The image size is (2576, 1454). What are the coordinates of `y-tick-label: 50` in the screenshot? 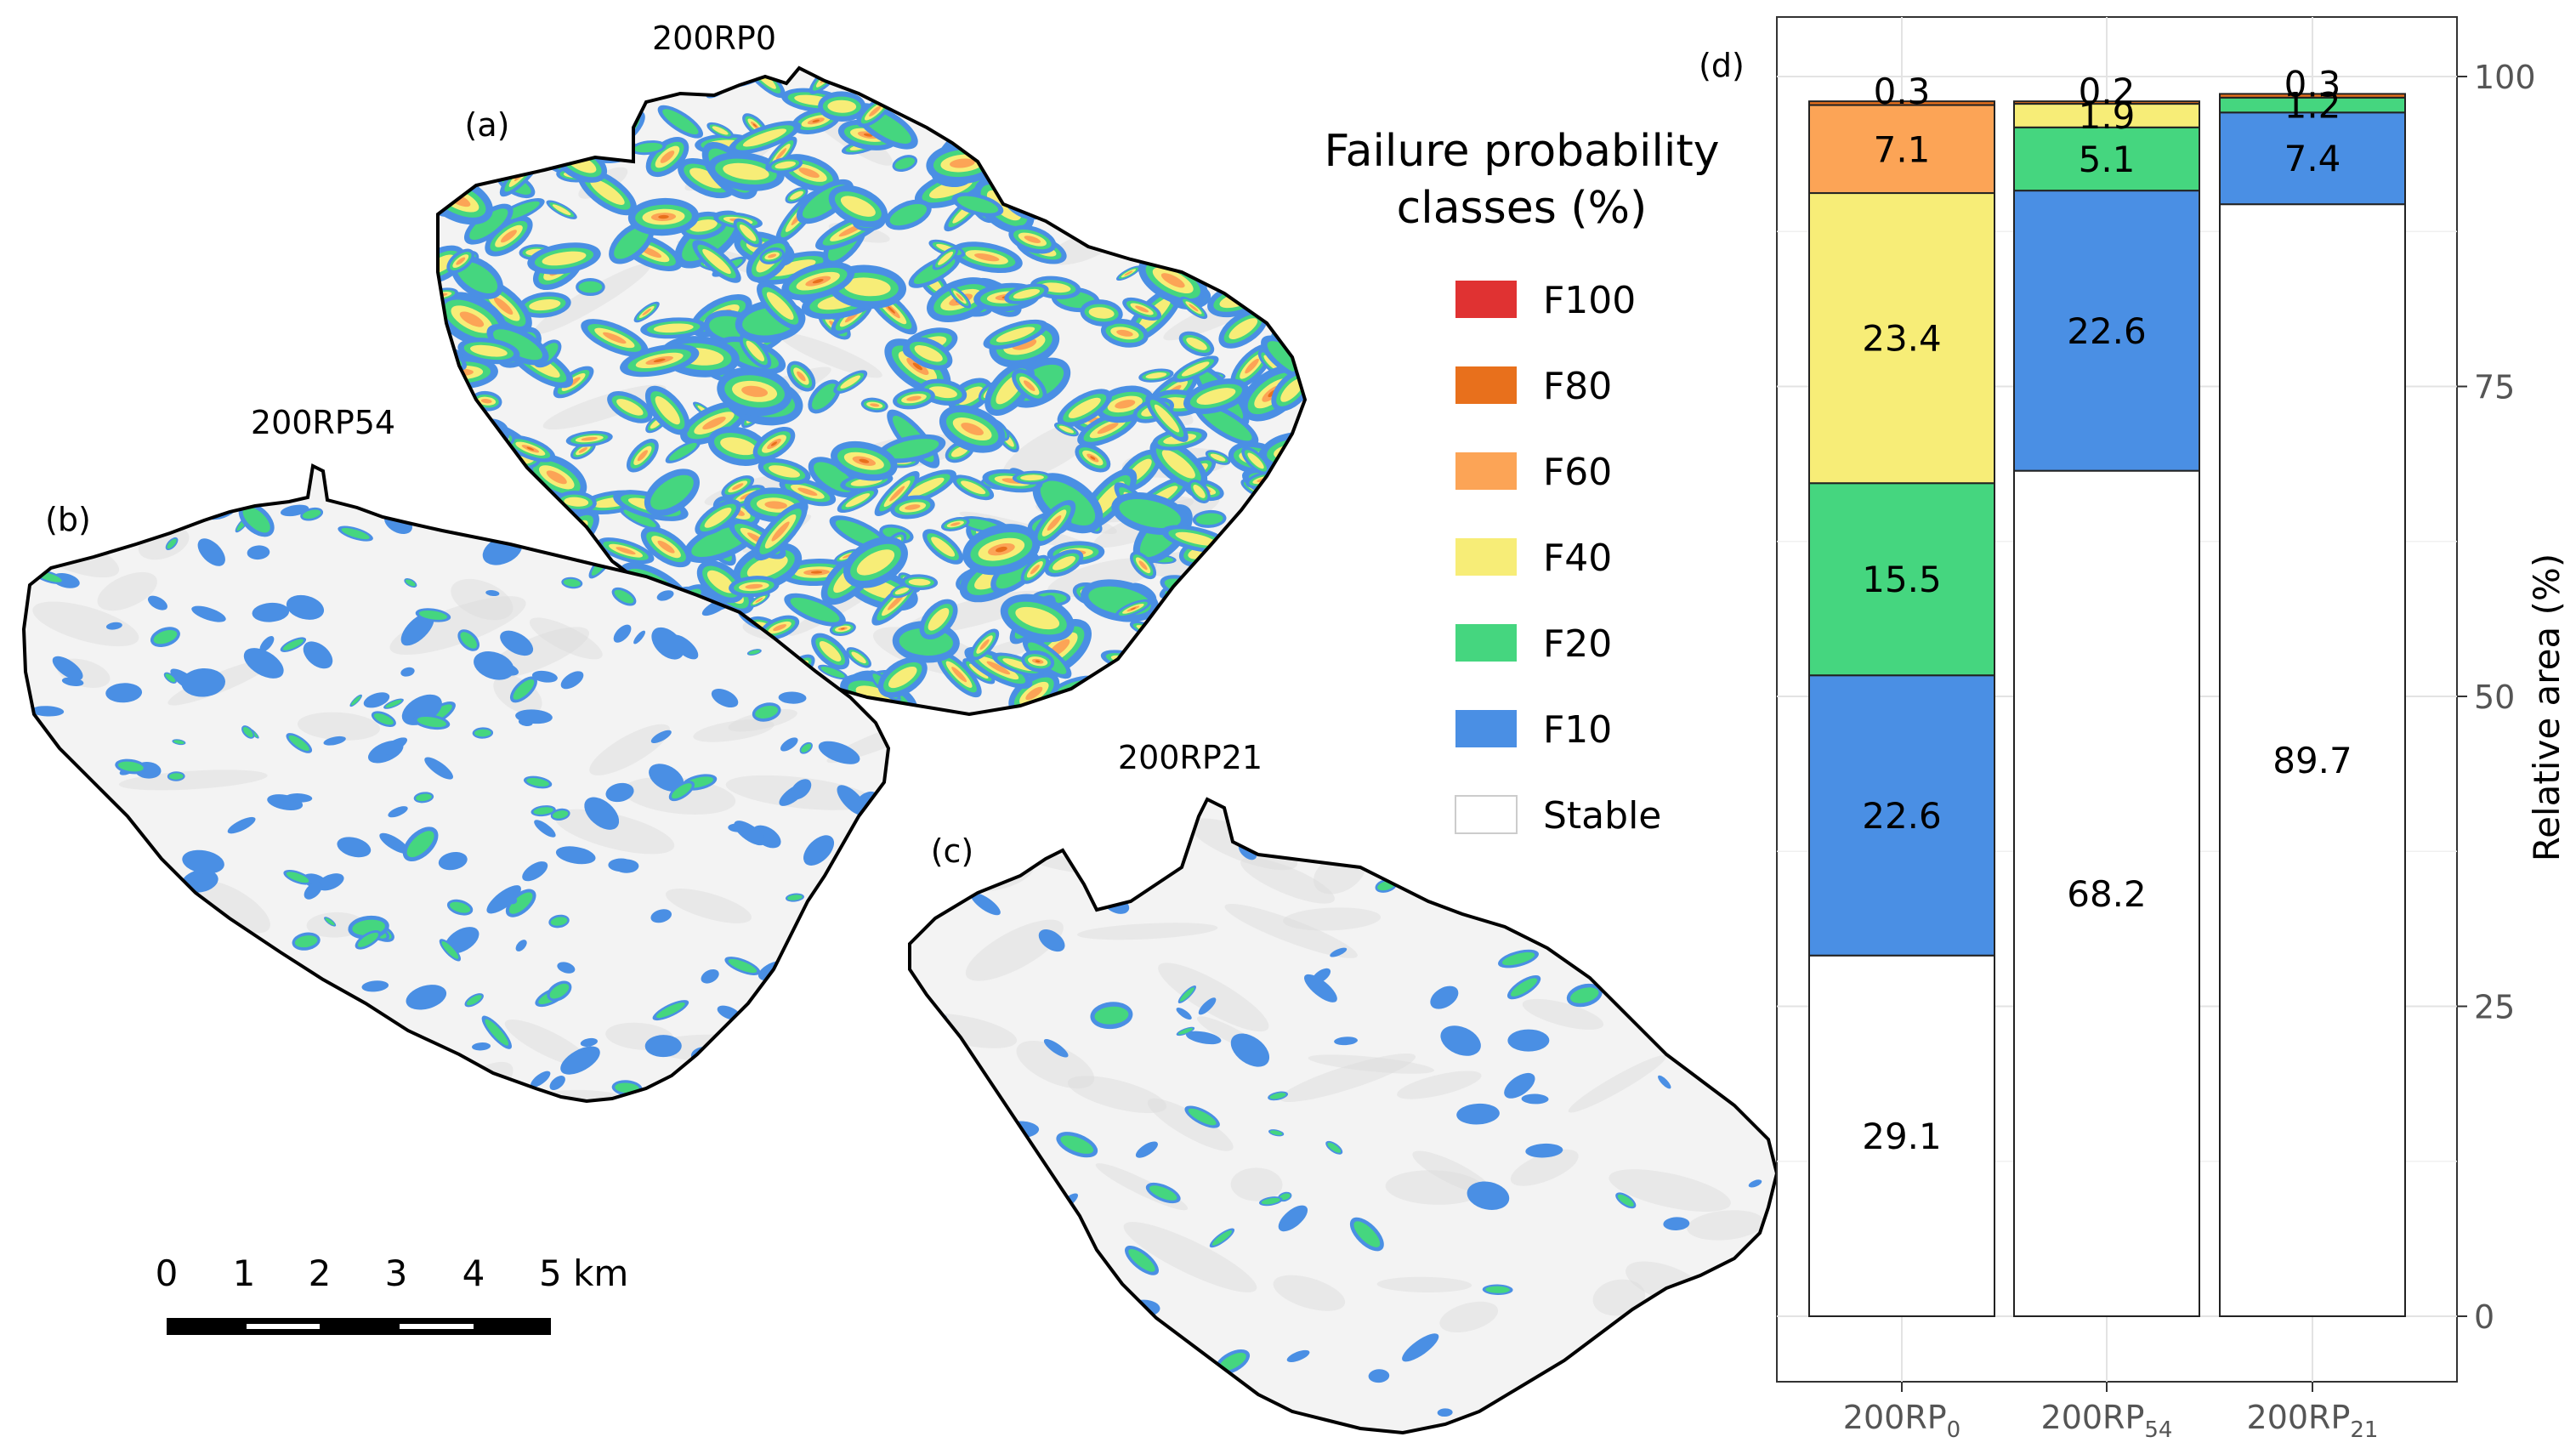 It's located at (2494, 697).